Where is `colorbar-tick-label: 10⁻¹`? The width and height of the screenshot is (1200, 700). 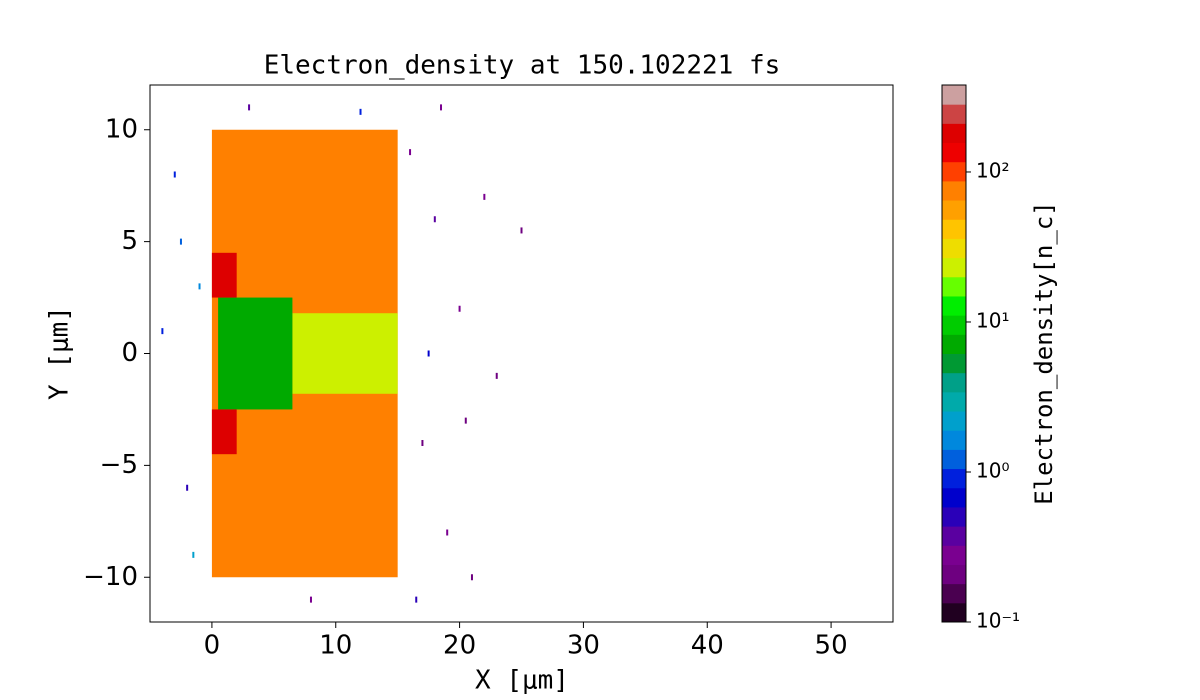
colorbar-tick-label: 10⁻¹ is located at coordinates (998, 621).